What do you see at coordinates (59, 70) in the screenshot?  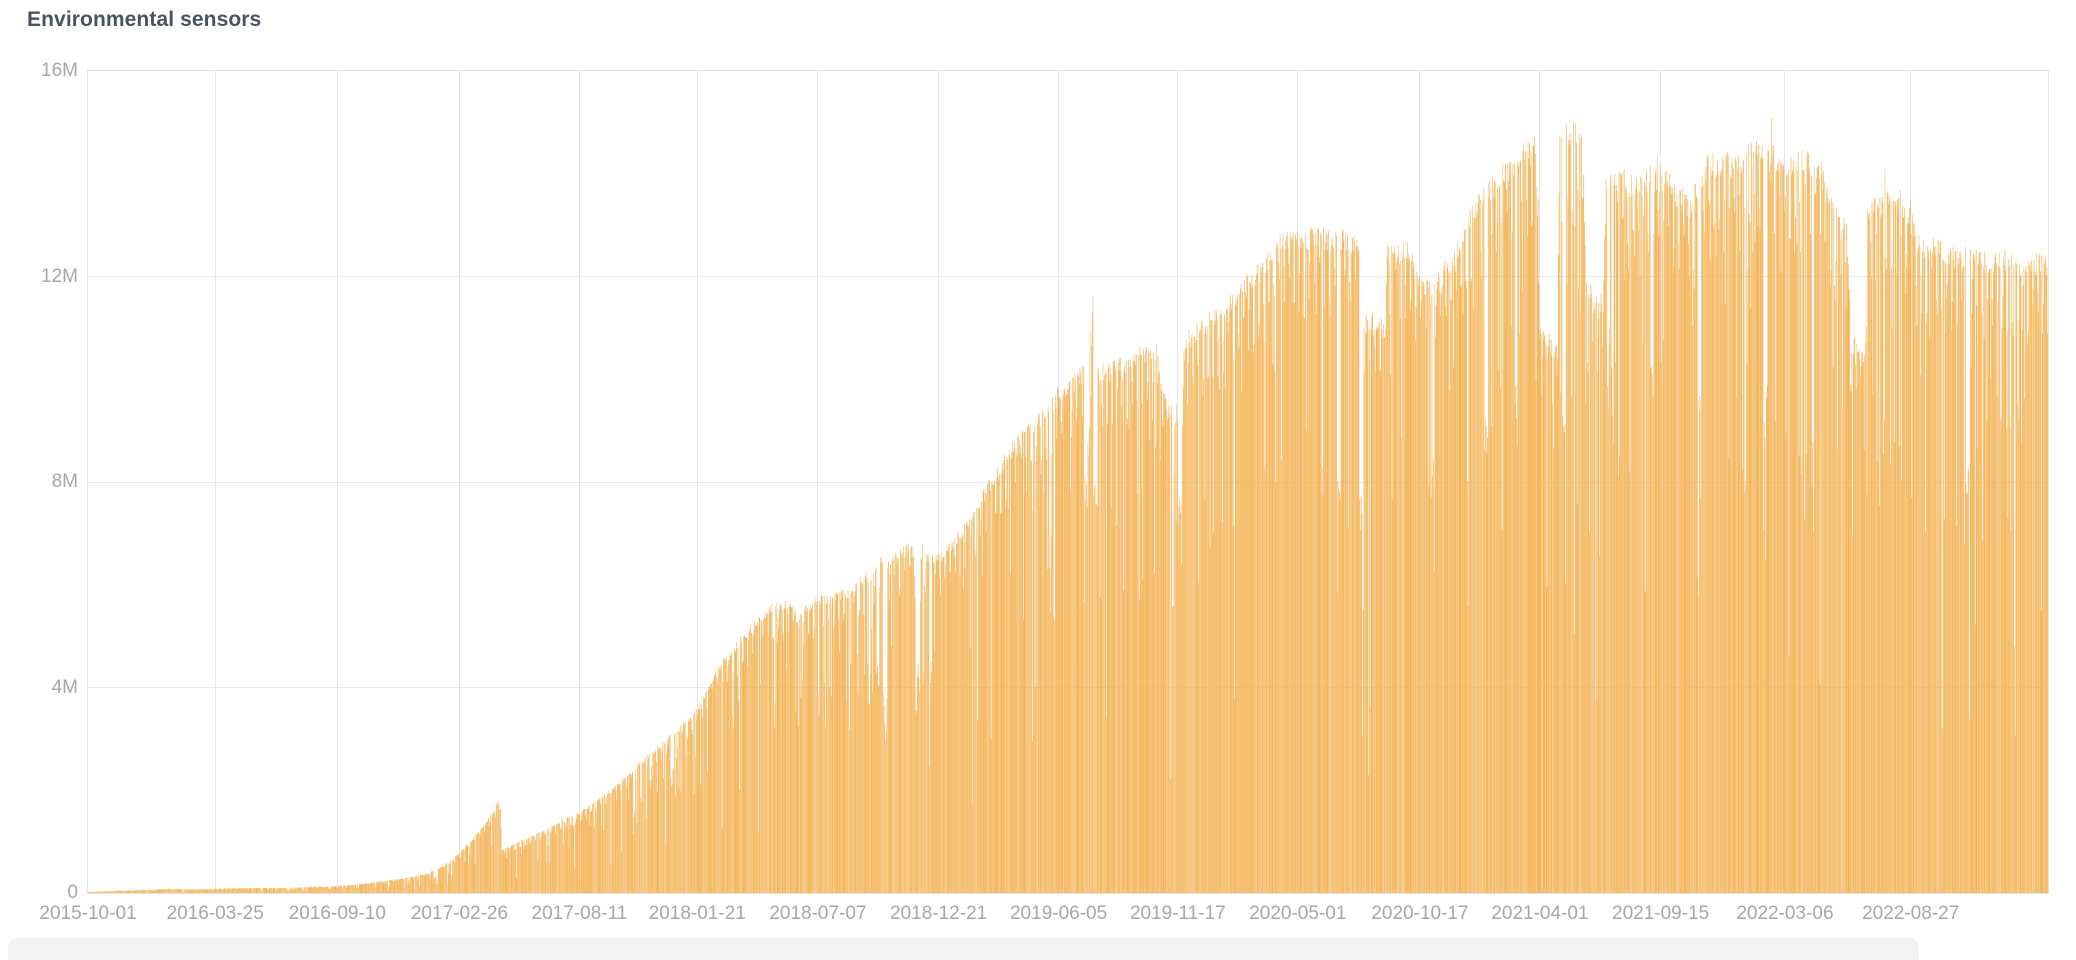 I see `y-tick-label: 16M` at bounding box center [59, 70].